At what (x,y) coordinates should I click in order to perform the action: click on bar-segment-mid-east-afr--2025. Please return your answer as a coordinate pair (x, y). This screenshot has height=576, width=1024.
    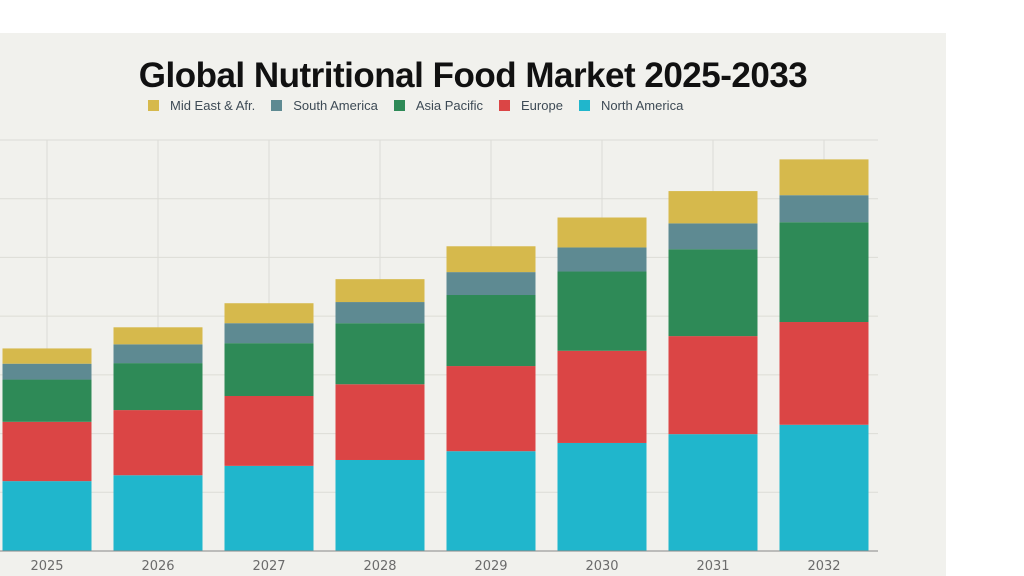
    Looking at the image, I should click on (47, 356).